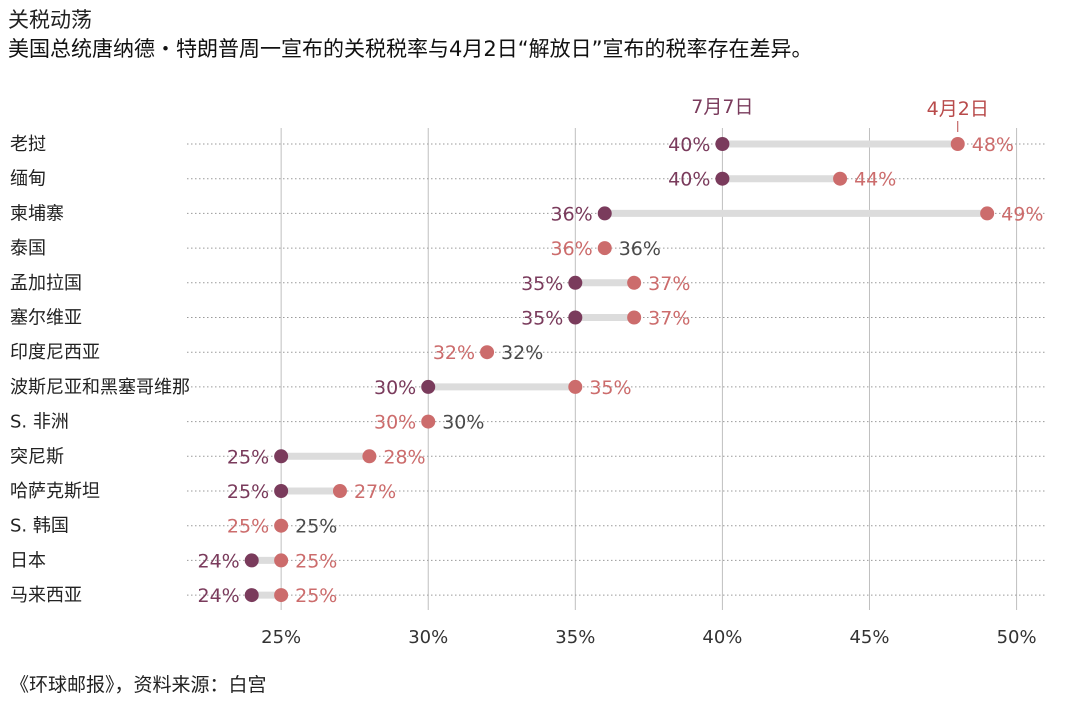 This screenshot has height=708, width=1071. Describe the element at coordinates (46, 283) in the screenshot. I see `category-label: 孟加拉国` at that location.